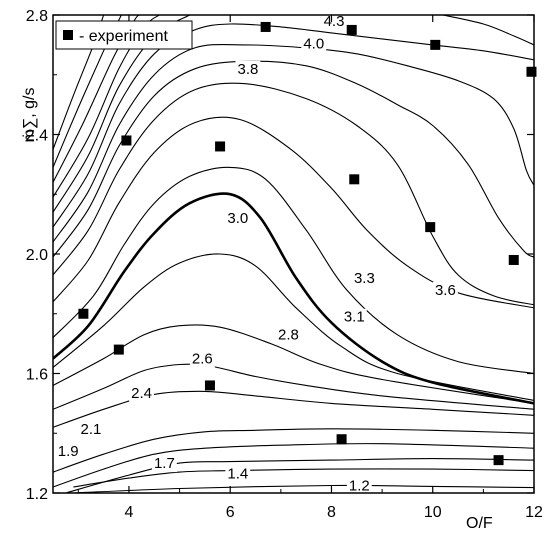 This screenshot has height=536, width=550. I want to click on contour-label-3.8: 3.8, so click(248, 69).